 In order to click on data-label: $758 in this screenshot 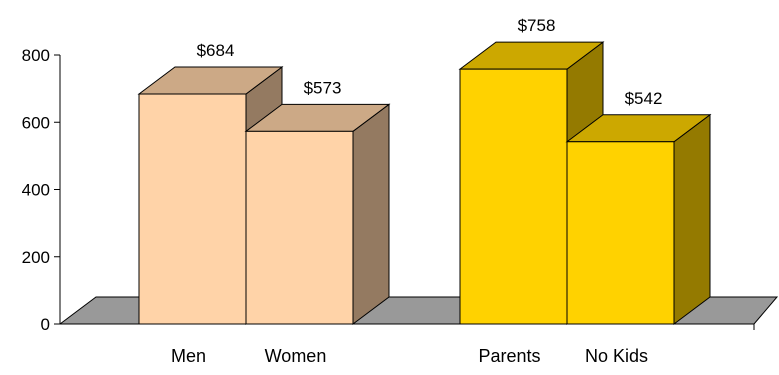, I will do `click(537, 25)`.